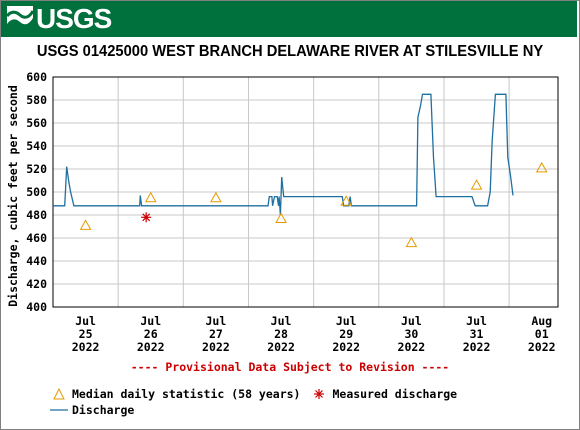  What do you see at coordinates (36, 123) in the screenshot?
I see `y-tick-label: 560` at bounding box center [36, 123].